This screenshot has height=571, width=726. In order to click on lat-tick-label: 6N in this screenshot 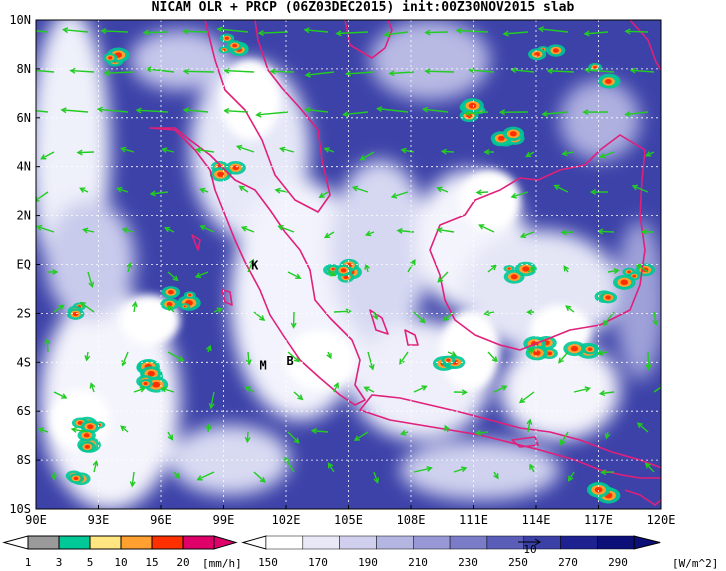, I will do `click(24, 118)`.